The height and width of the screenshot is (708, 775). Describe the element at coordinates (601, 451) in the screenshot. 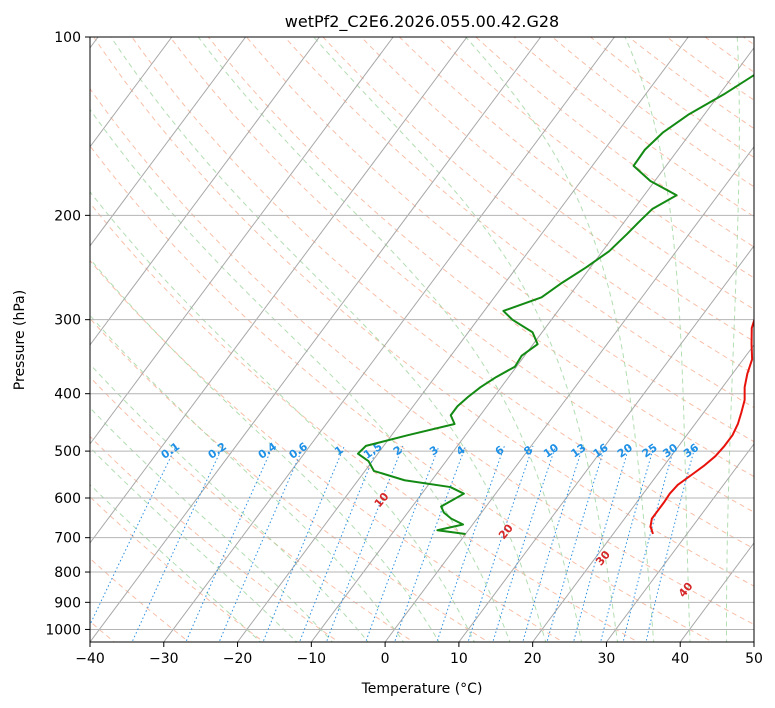

I see `mixing-ratio-label: 16` at that location.